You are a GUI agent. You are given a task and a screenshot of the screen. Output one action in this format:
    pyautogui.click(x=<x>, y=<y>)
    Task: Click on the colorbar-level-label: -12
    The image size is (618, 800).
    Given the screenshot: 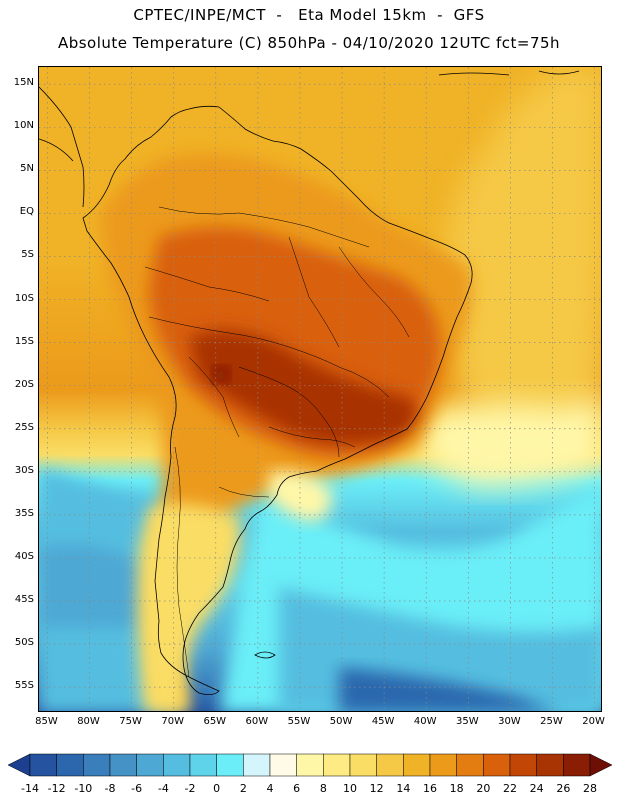 What is the action you would take?
    pyautogui.click(x=56, y=788)
    